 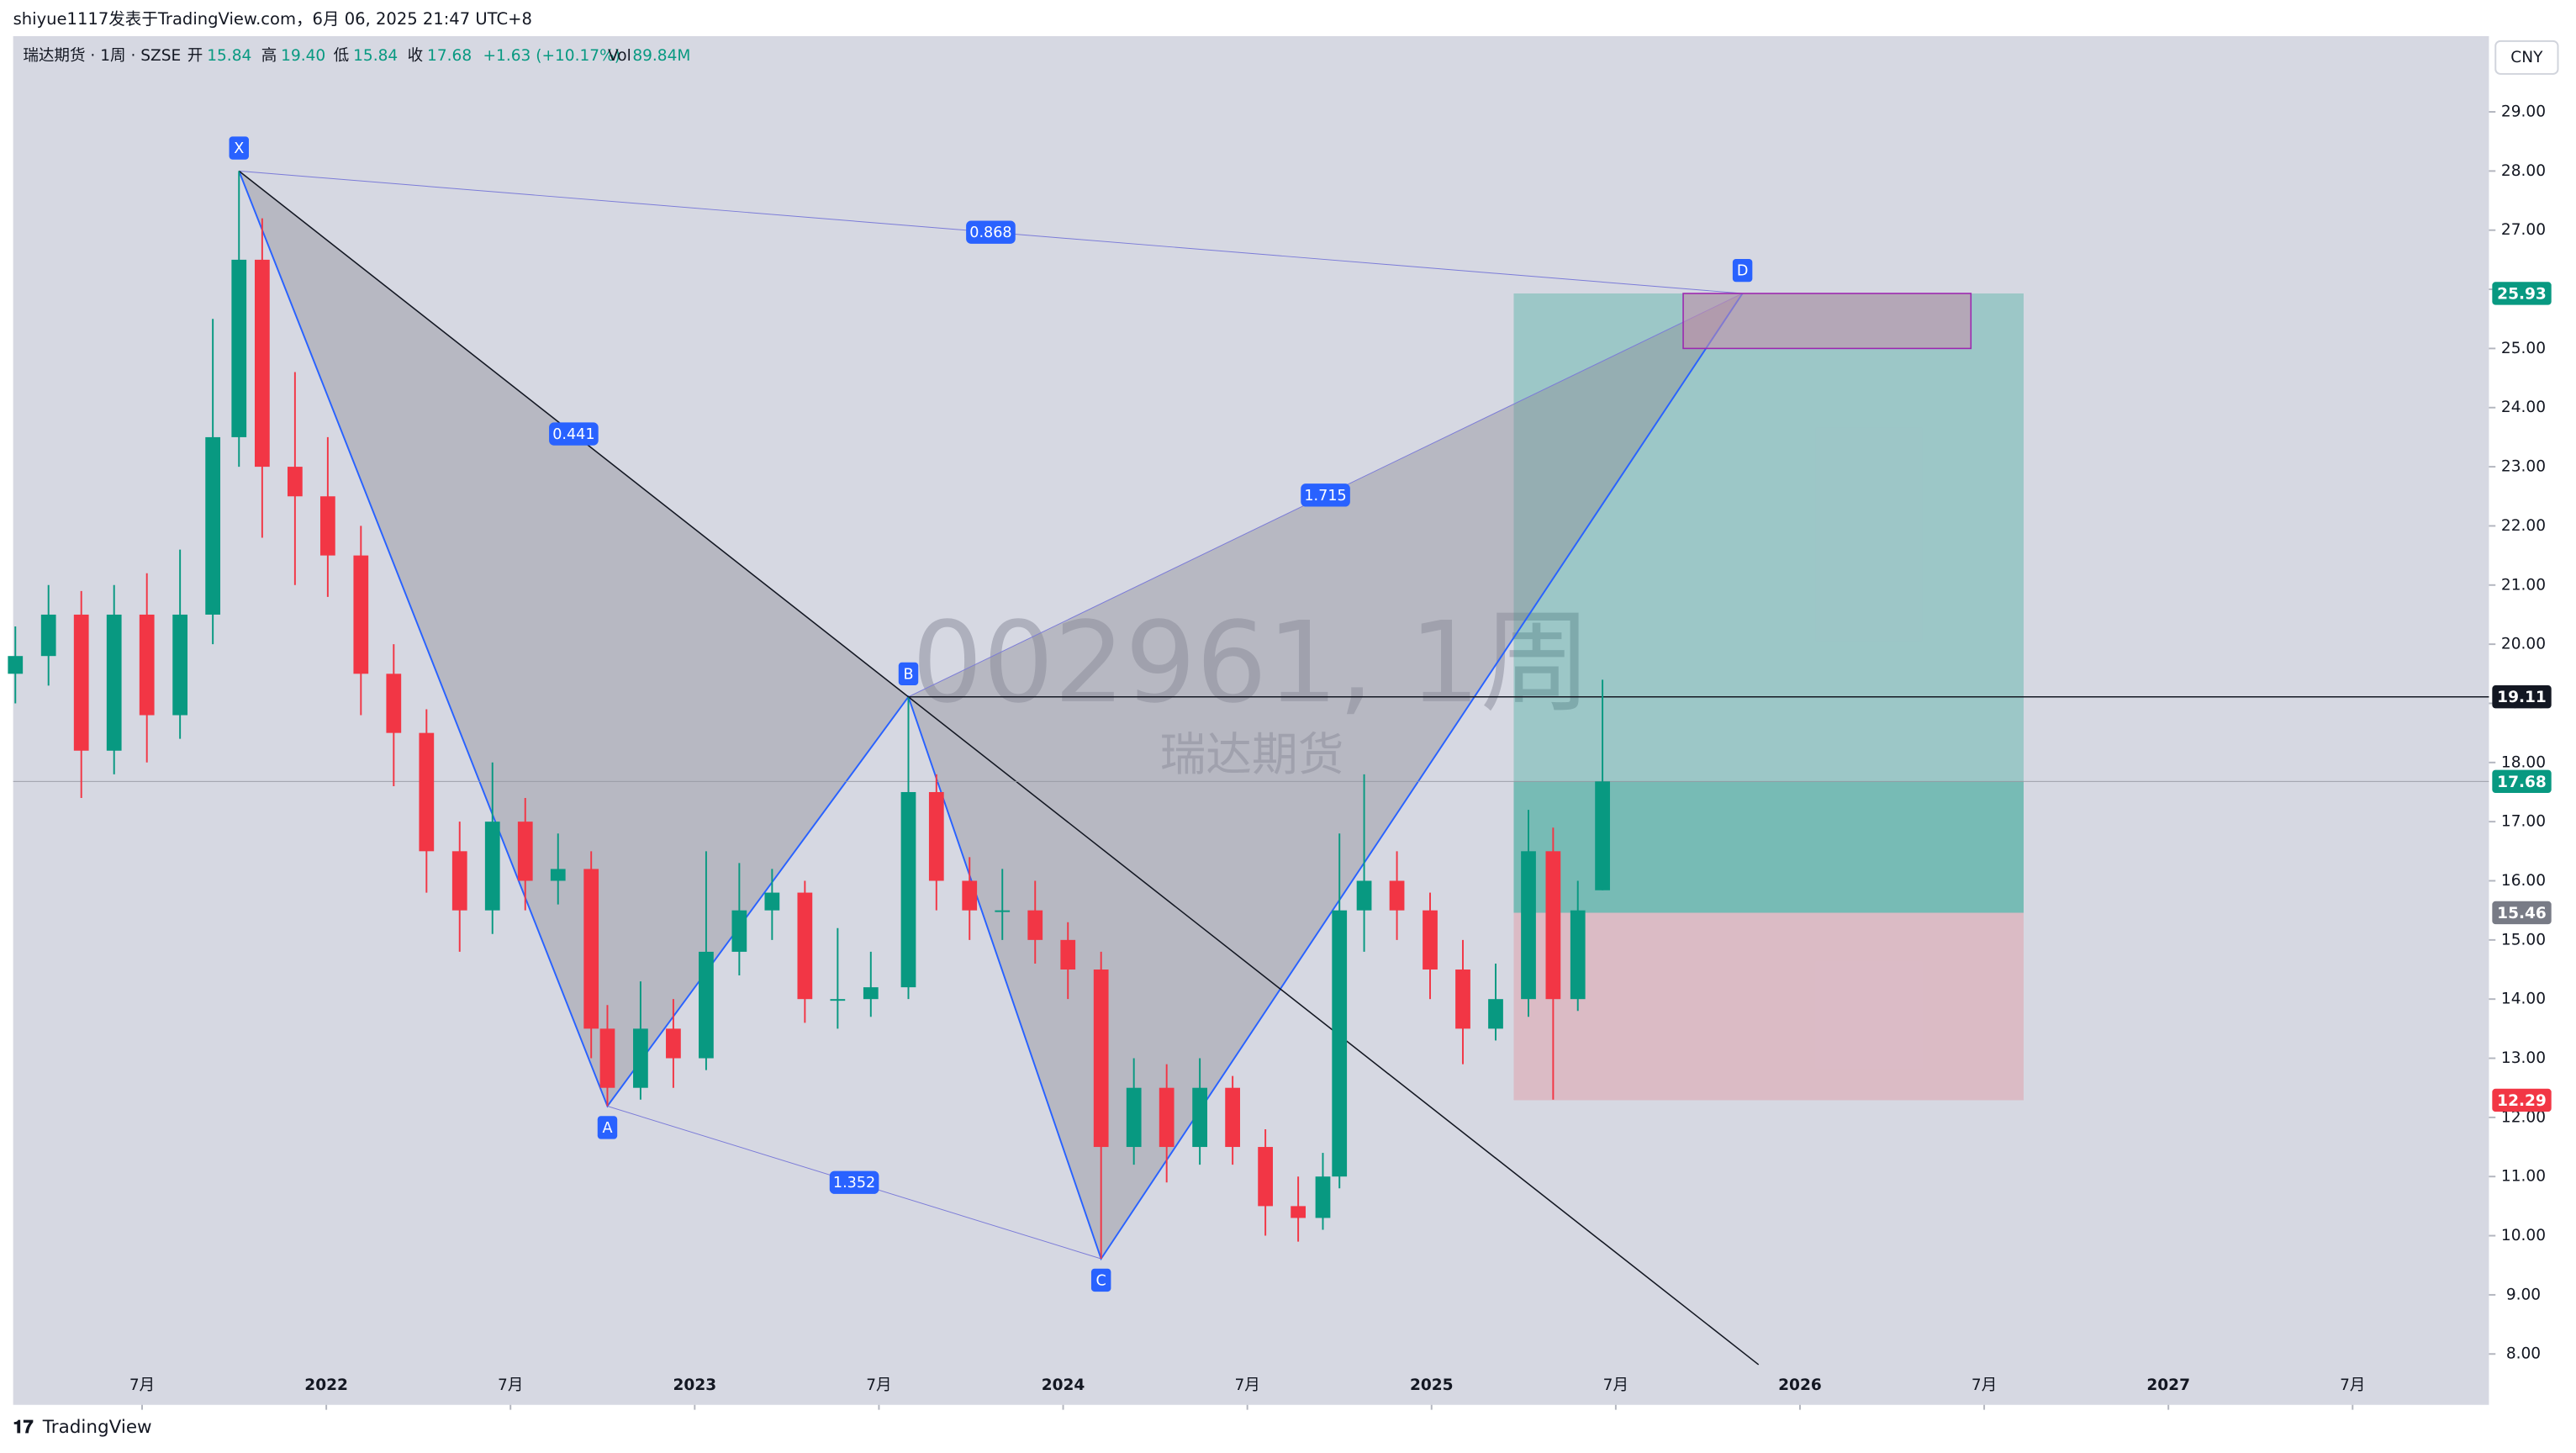 I want to click on y-tick-label: 17.00, so click(x=2523, y=822).